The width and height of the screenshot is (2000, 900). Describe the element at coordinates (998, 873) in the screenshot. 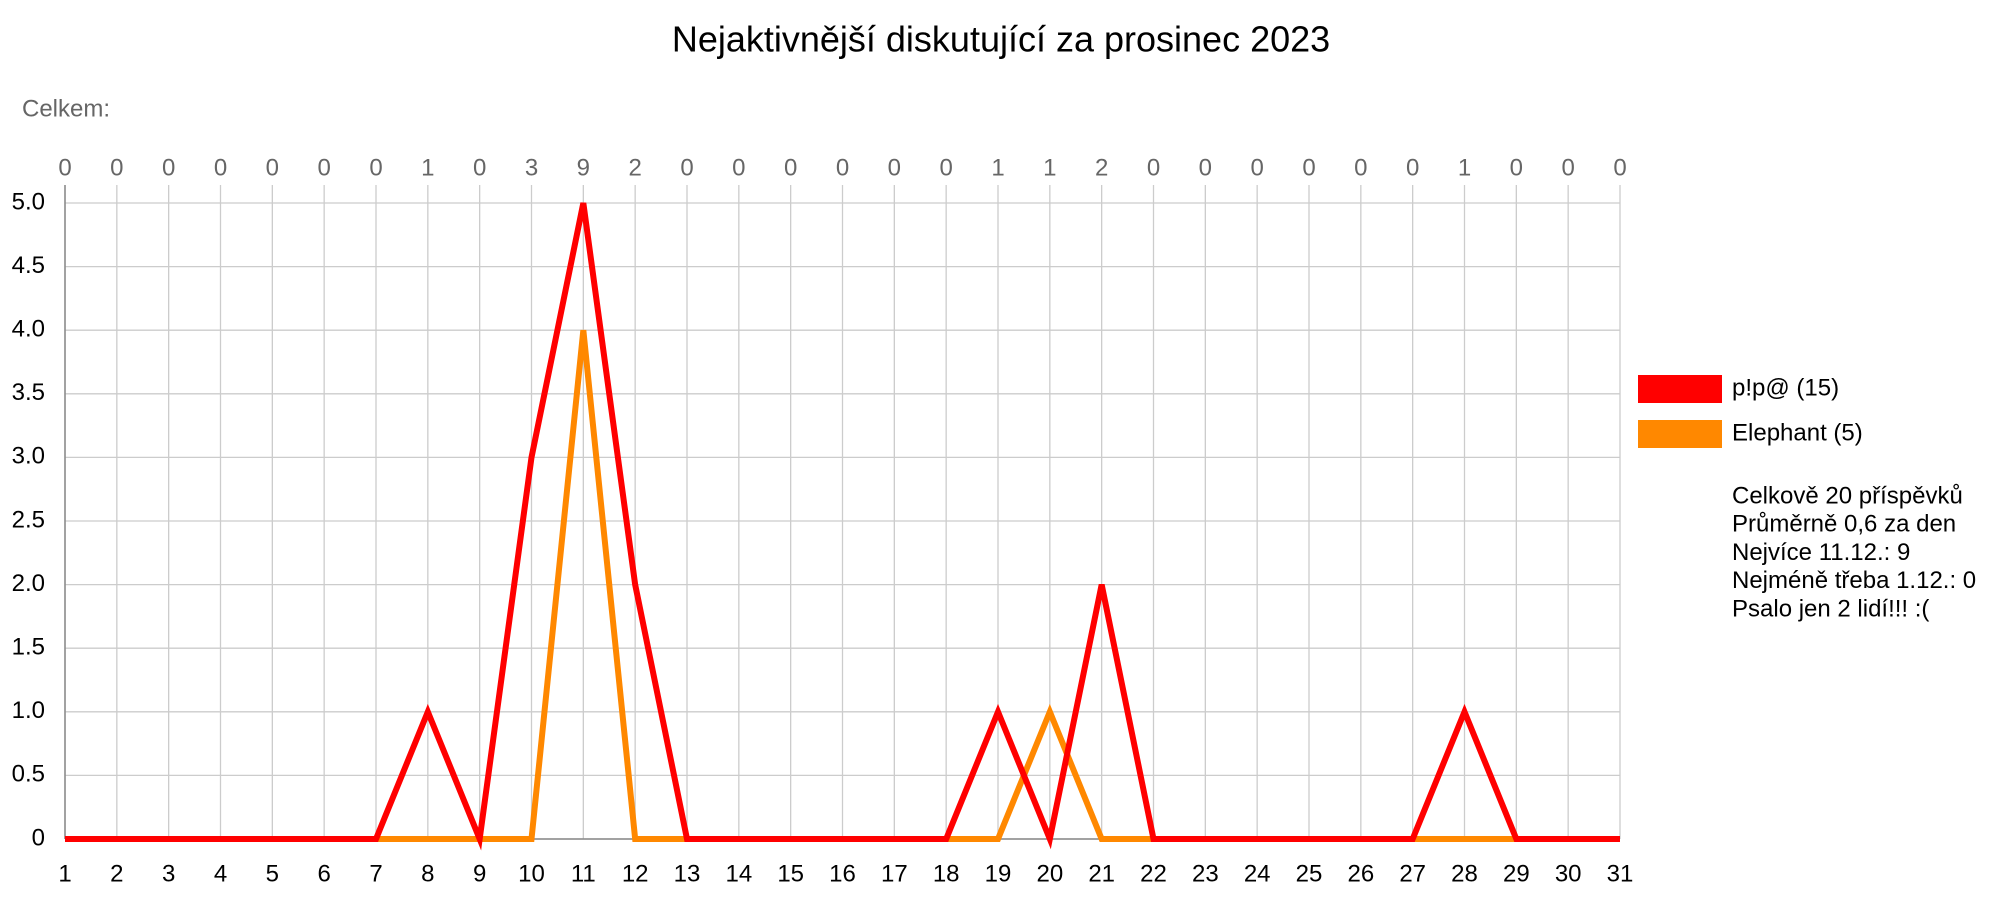

I see `x-tick-label: 19` at that location.